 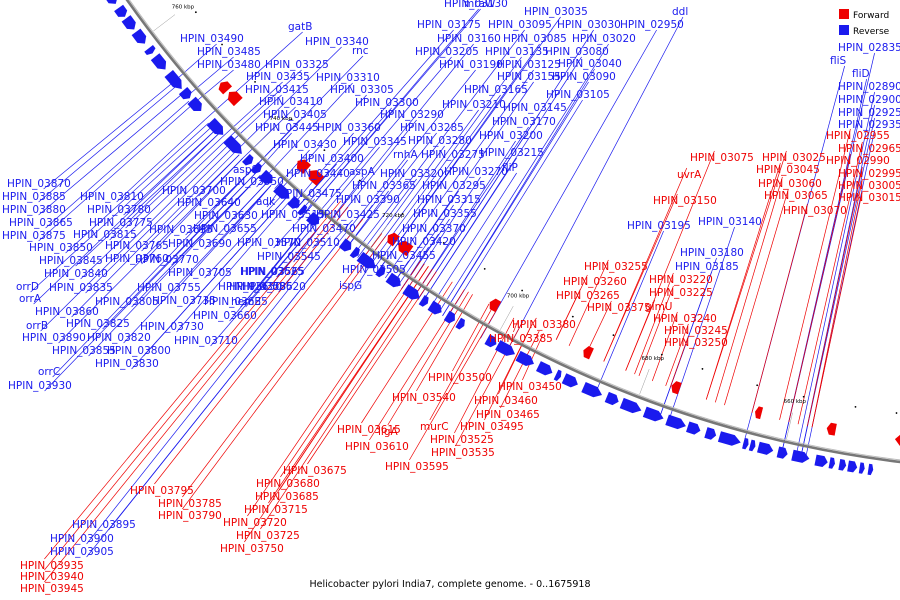 What do you see at coordinates (492, 427) in the screenshot?
I see `forward-gene-label: HPIN_03495` at bounding box center [492, 427].